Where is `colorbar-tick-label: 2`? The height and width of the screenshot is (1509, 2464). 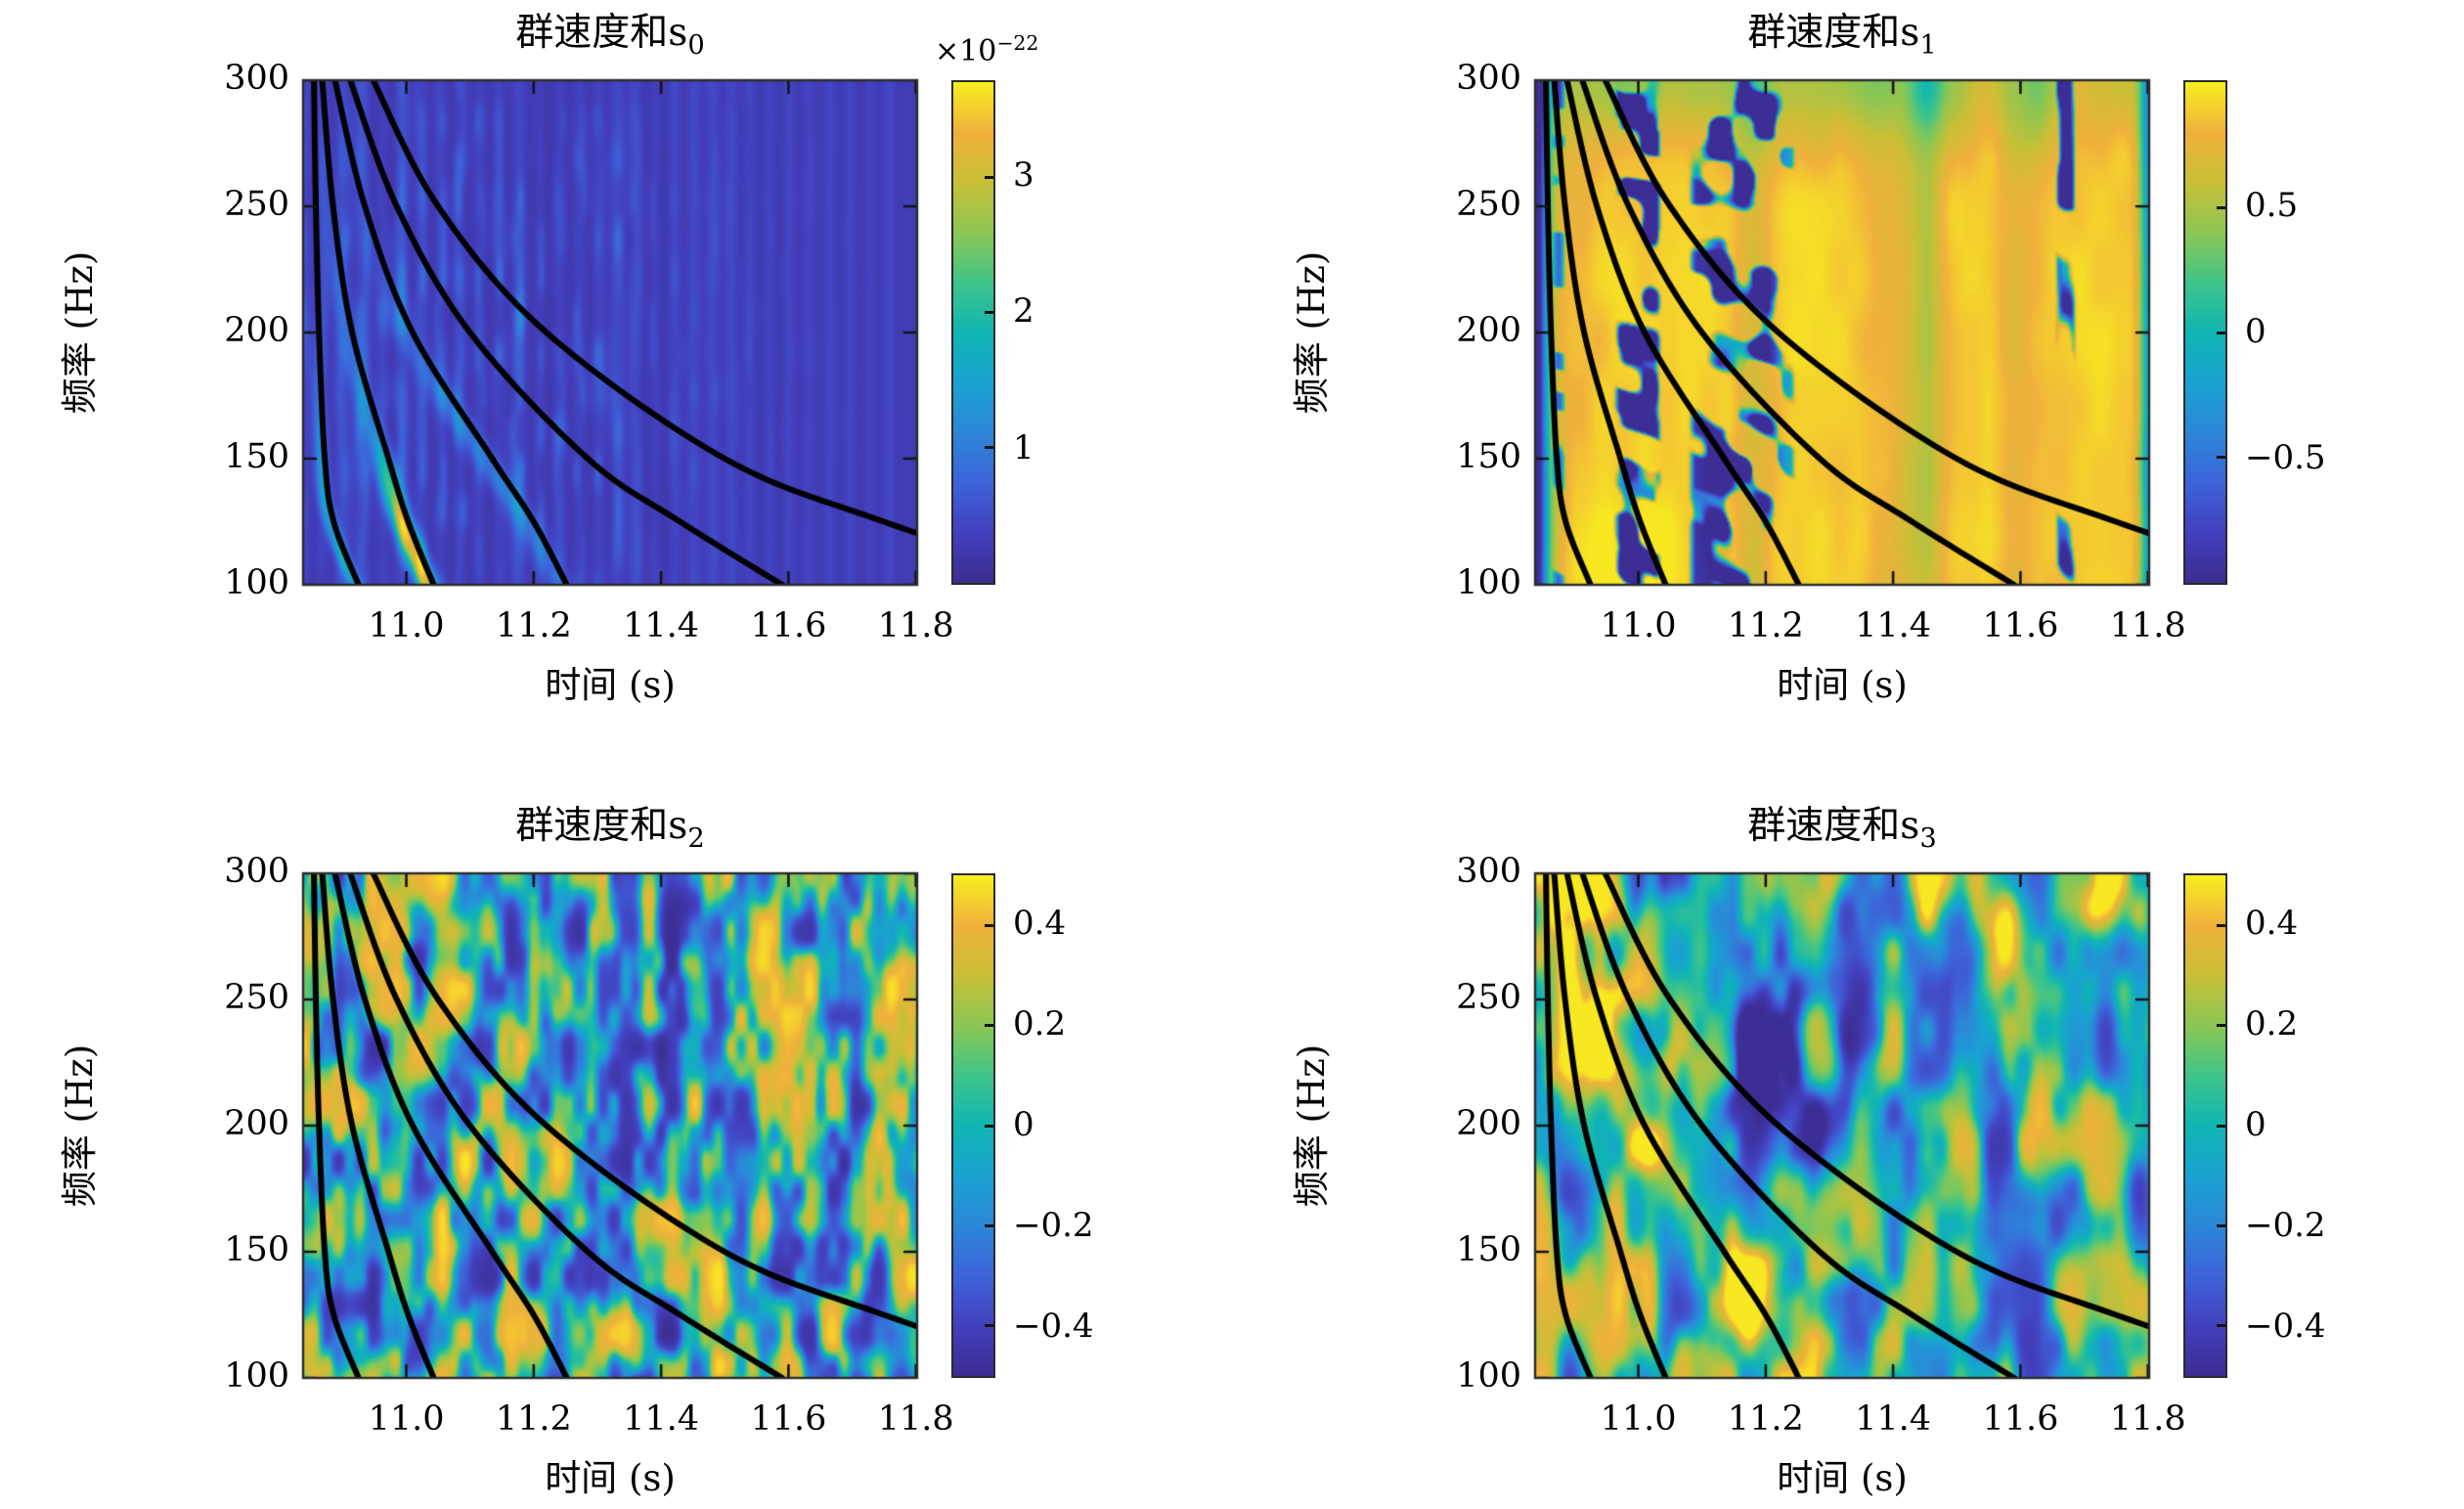
colorbar-tick-label: 2 is located at coordinates (1023, 311).